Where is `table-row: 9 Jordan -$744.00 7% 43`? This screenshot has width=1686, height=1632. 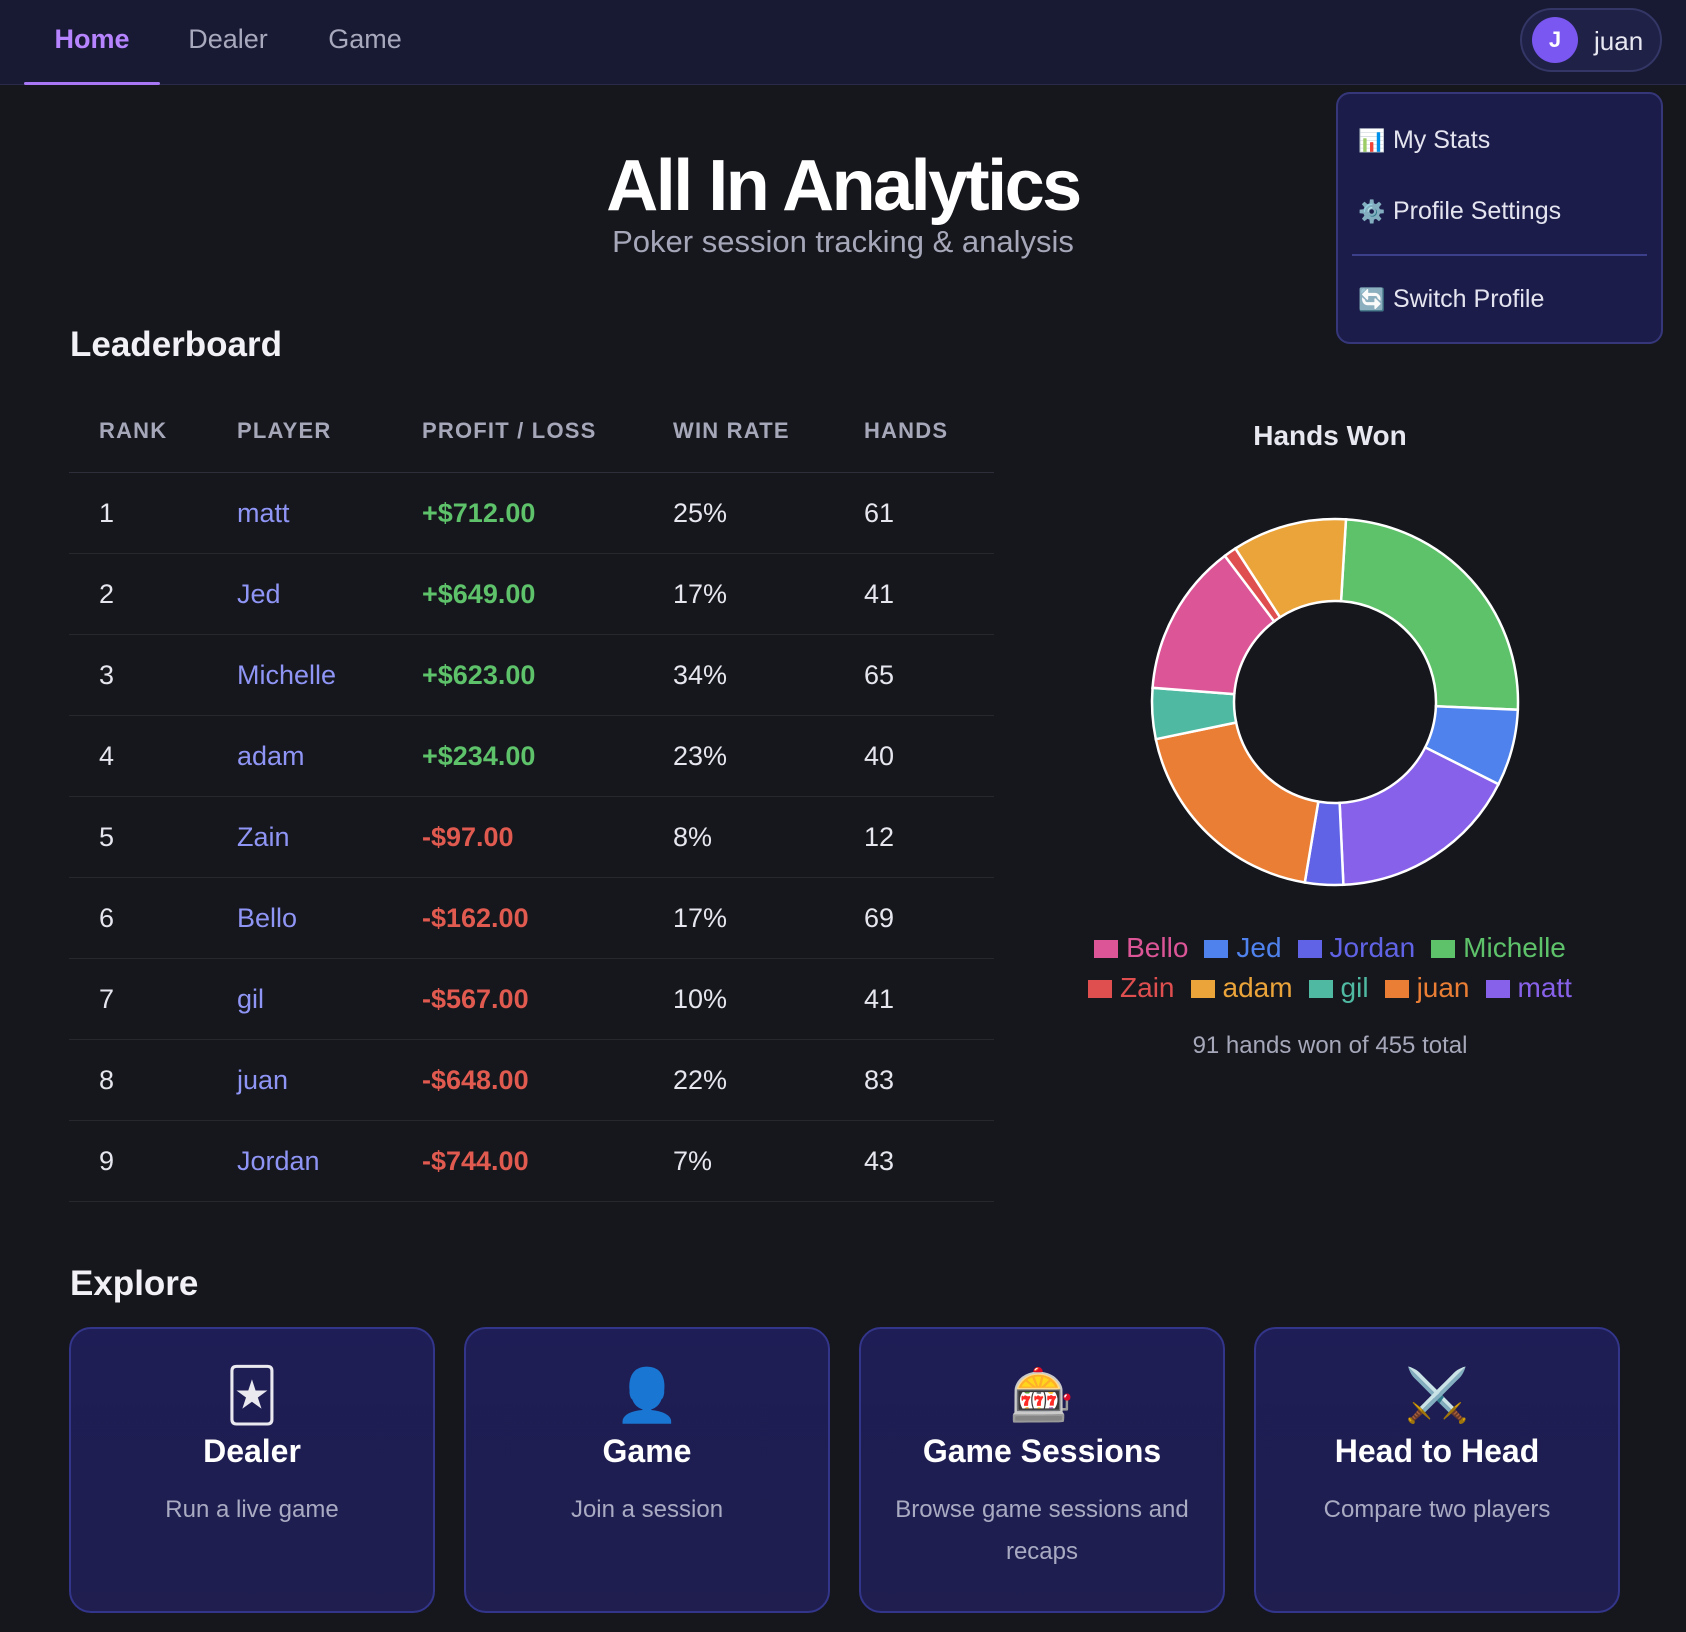 table-row: 9 Jordan -$744.00 7% 43 is located at coordinates (531, 1161).